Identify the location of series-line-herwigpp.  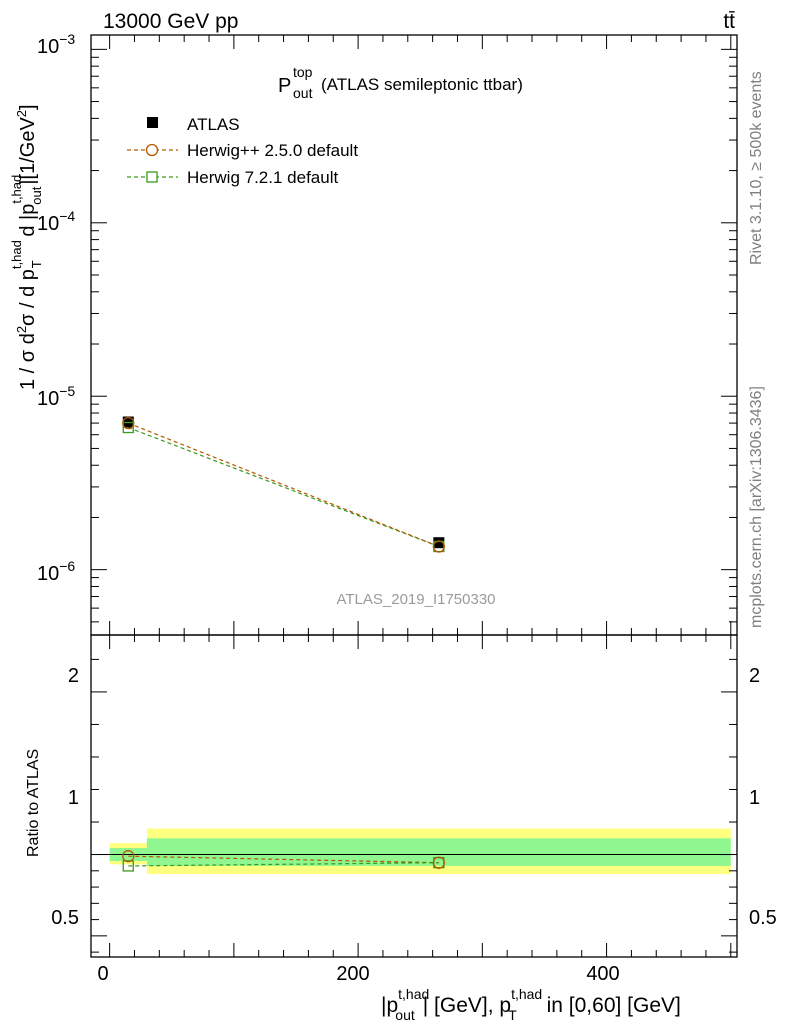
(284, 485).